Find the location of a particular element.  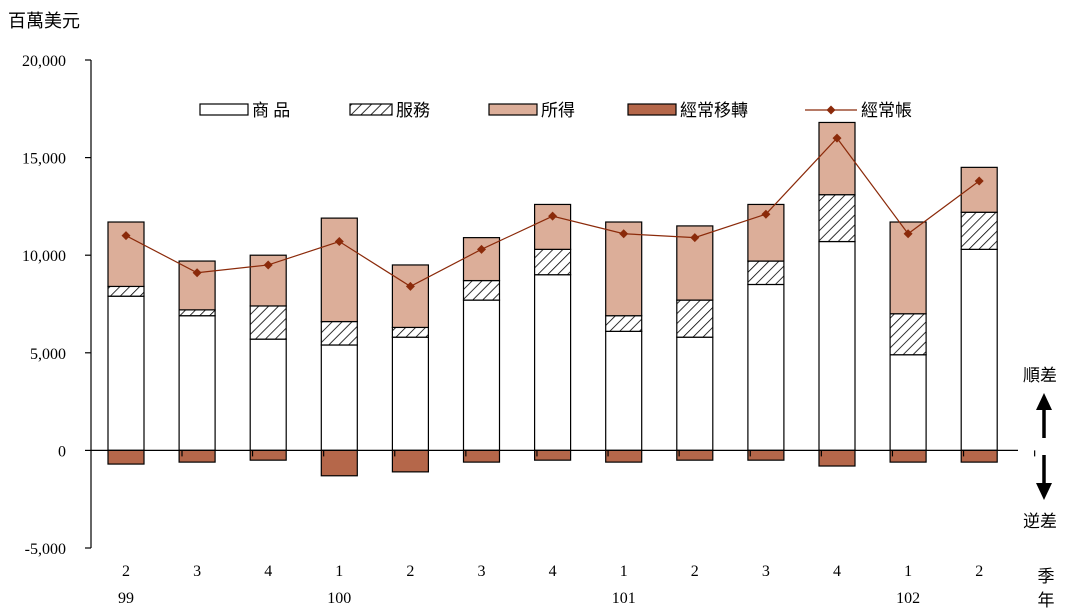

year-label: 99 is located at coordinates (126, 598).